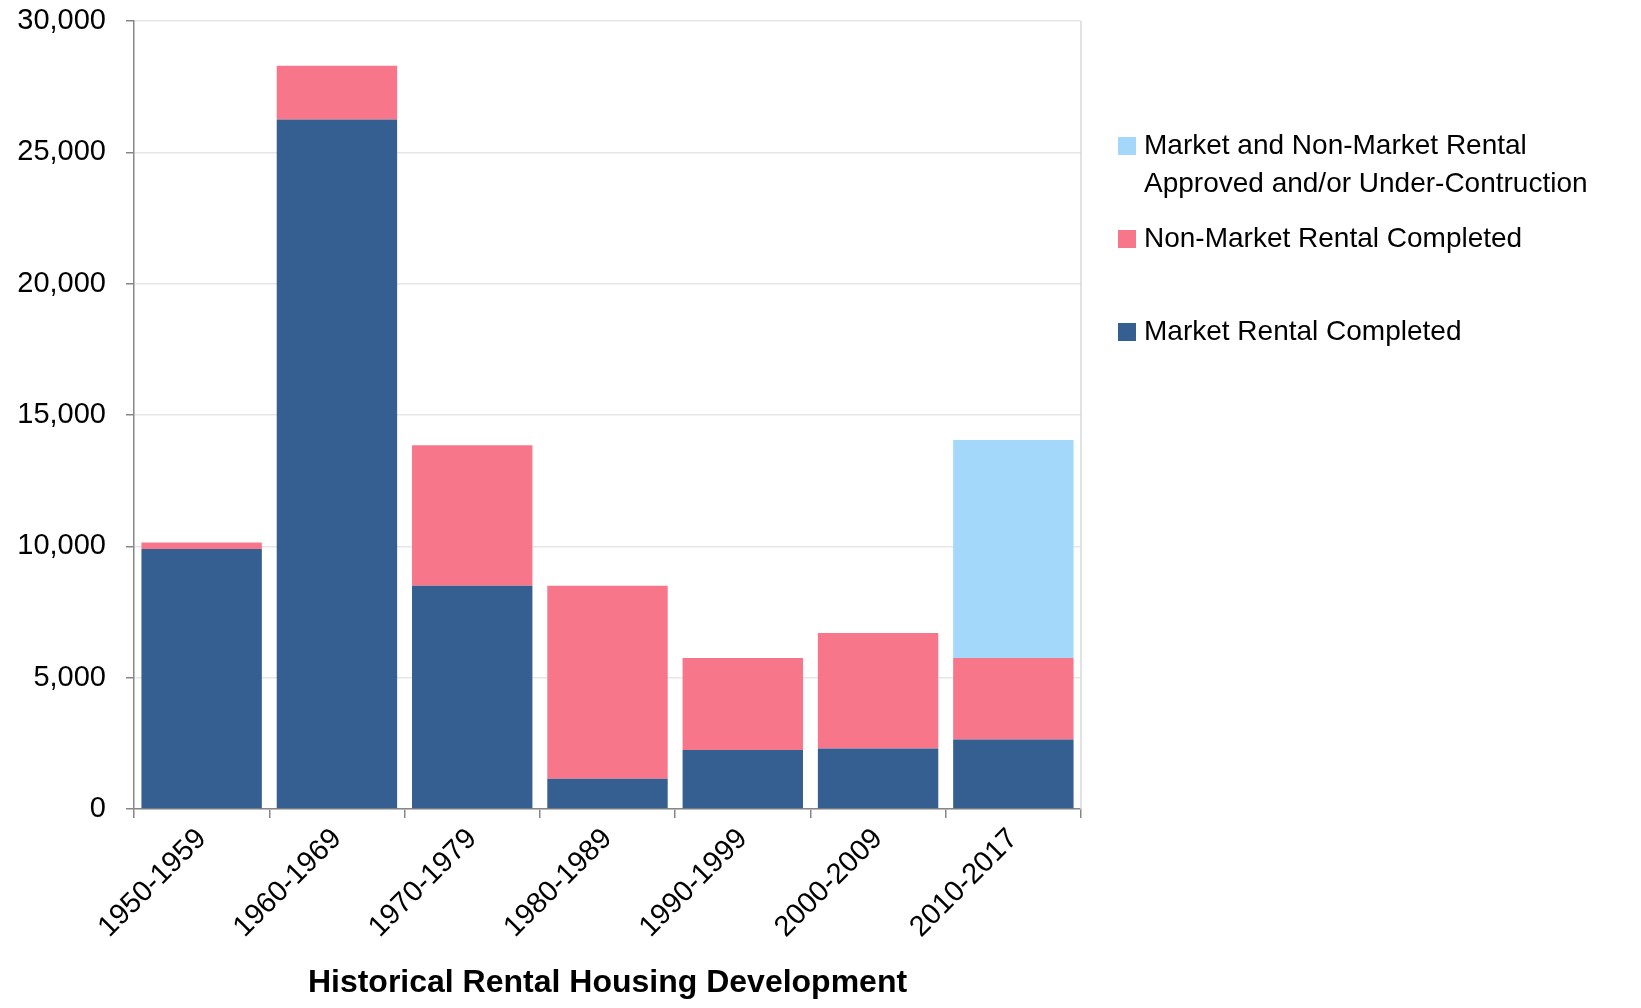 The height and width of the screenshot is (1008, 1641). What do you see at coordinates (607, 980) in the screenshot?
I see `x-axis-title: Historical Rental Housing Development` at bounding box center [607, 980].